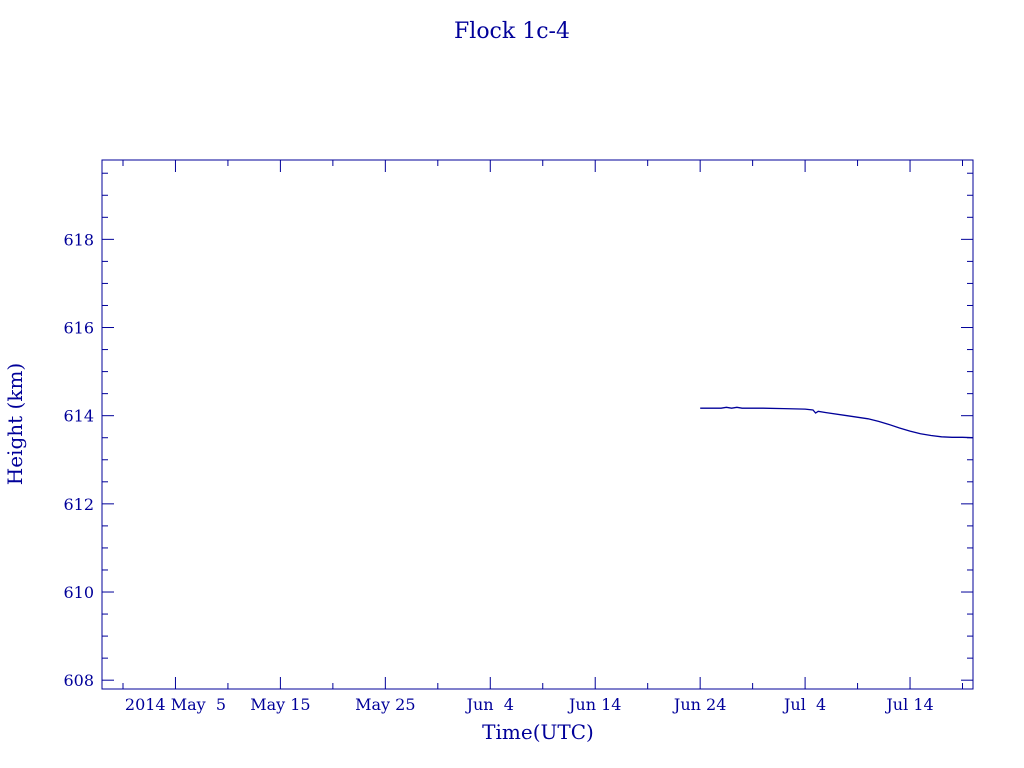  What do you see at coordinates (78, 680) in the screenshot?
I see `y-tick-label: 608` at bounding box center [78, 680].